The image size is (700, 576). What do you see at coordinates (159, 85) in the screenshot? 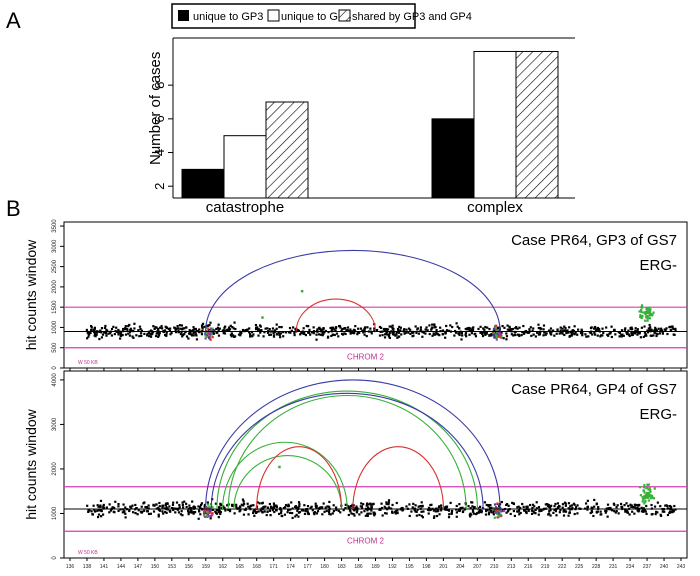
I see `bar-y-tick-label: 8` at bounding box center [159, 85].